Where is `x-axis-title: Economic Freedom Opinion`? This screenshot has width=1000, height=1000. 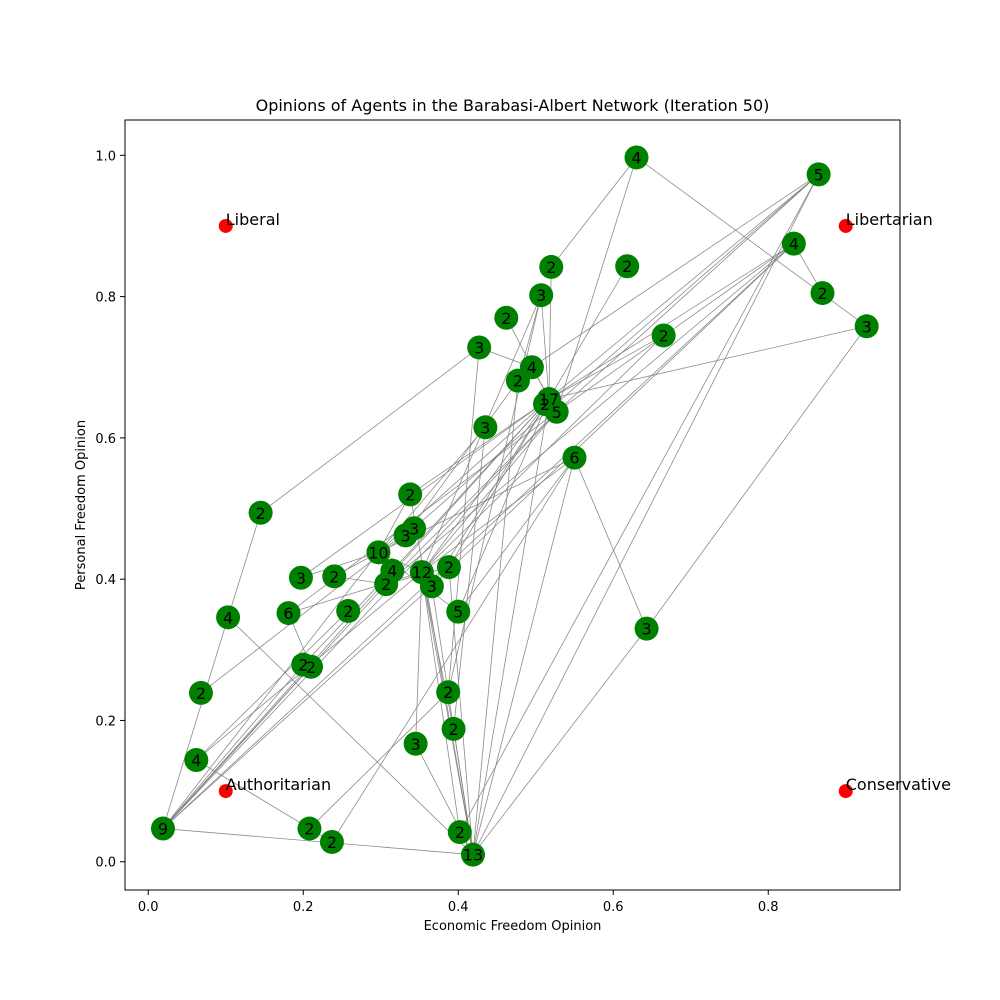 x-axis-title: Economic Freedom Opinion is located at coordinates (513, 926).